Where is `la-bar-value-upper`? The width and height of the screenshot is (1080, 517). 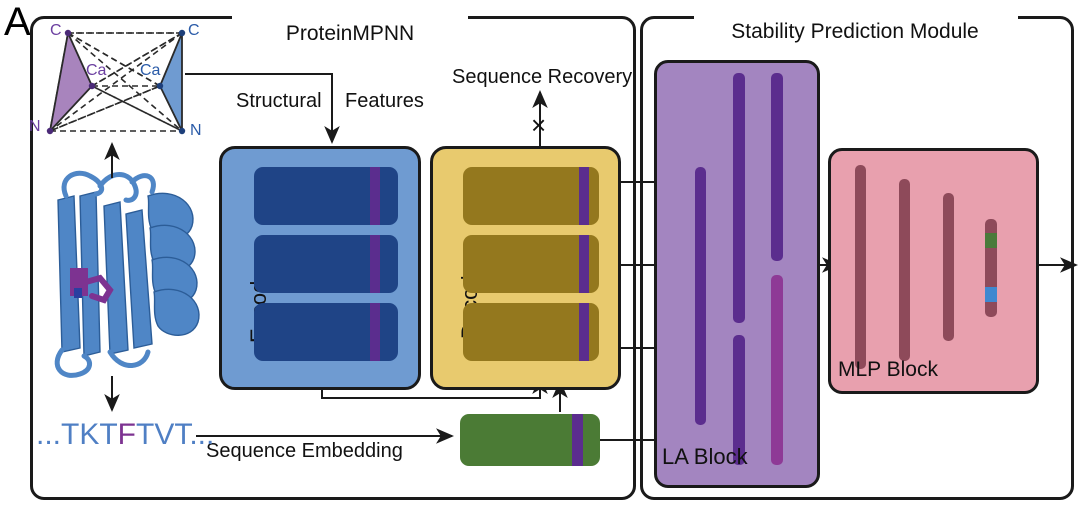 la-bar-value-upper is located at coordinates (777, 167).